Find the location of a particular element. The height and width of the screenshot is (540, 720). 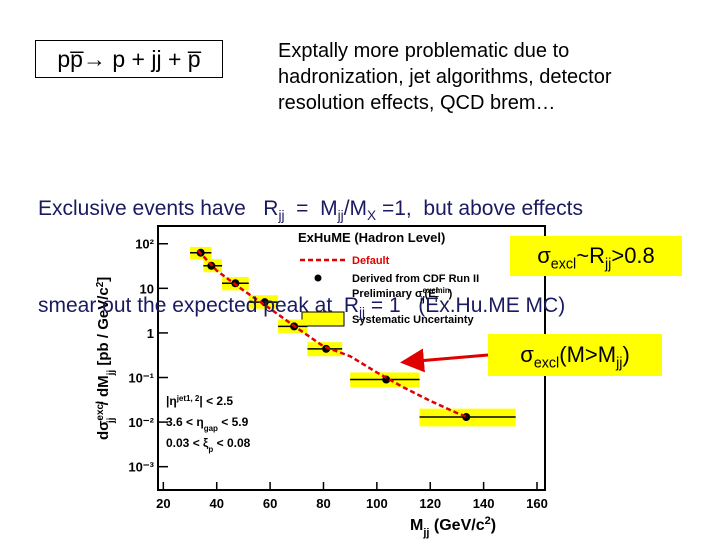

legend-label: Default is located at coordinates (371, 261).